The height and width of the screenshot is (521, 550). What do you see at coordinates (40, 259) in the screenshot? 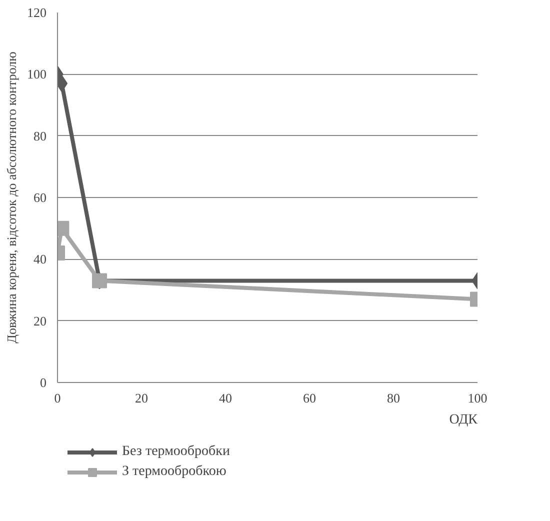
I see `y-tick-label: 40` at bounding box center [40, 259].